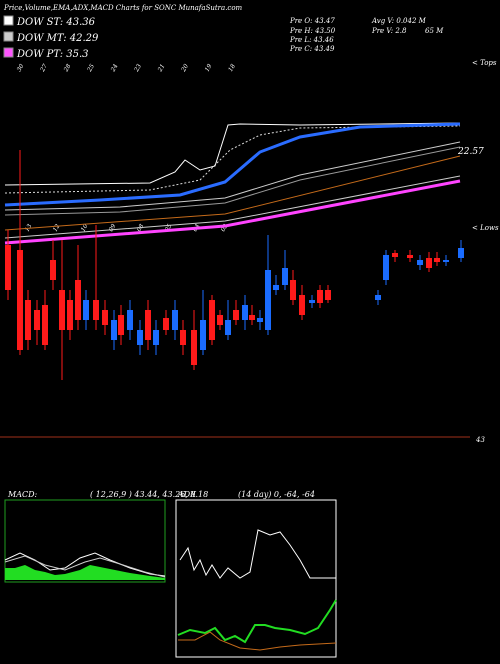 The width and height of the screenshot is (500, 664). Describe the element at coordinates (56, 22) in the screenshot. I see `label: DOW ST: 43.36` at that location.